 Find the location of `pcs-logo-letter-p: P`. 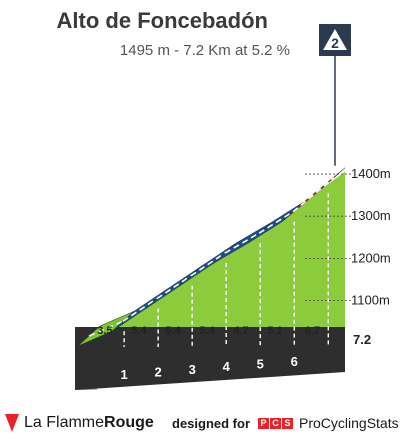

pcs-logo-letter-p: P is located at coordinates (264, 423).